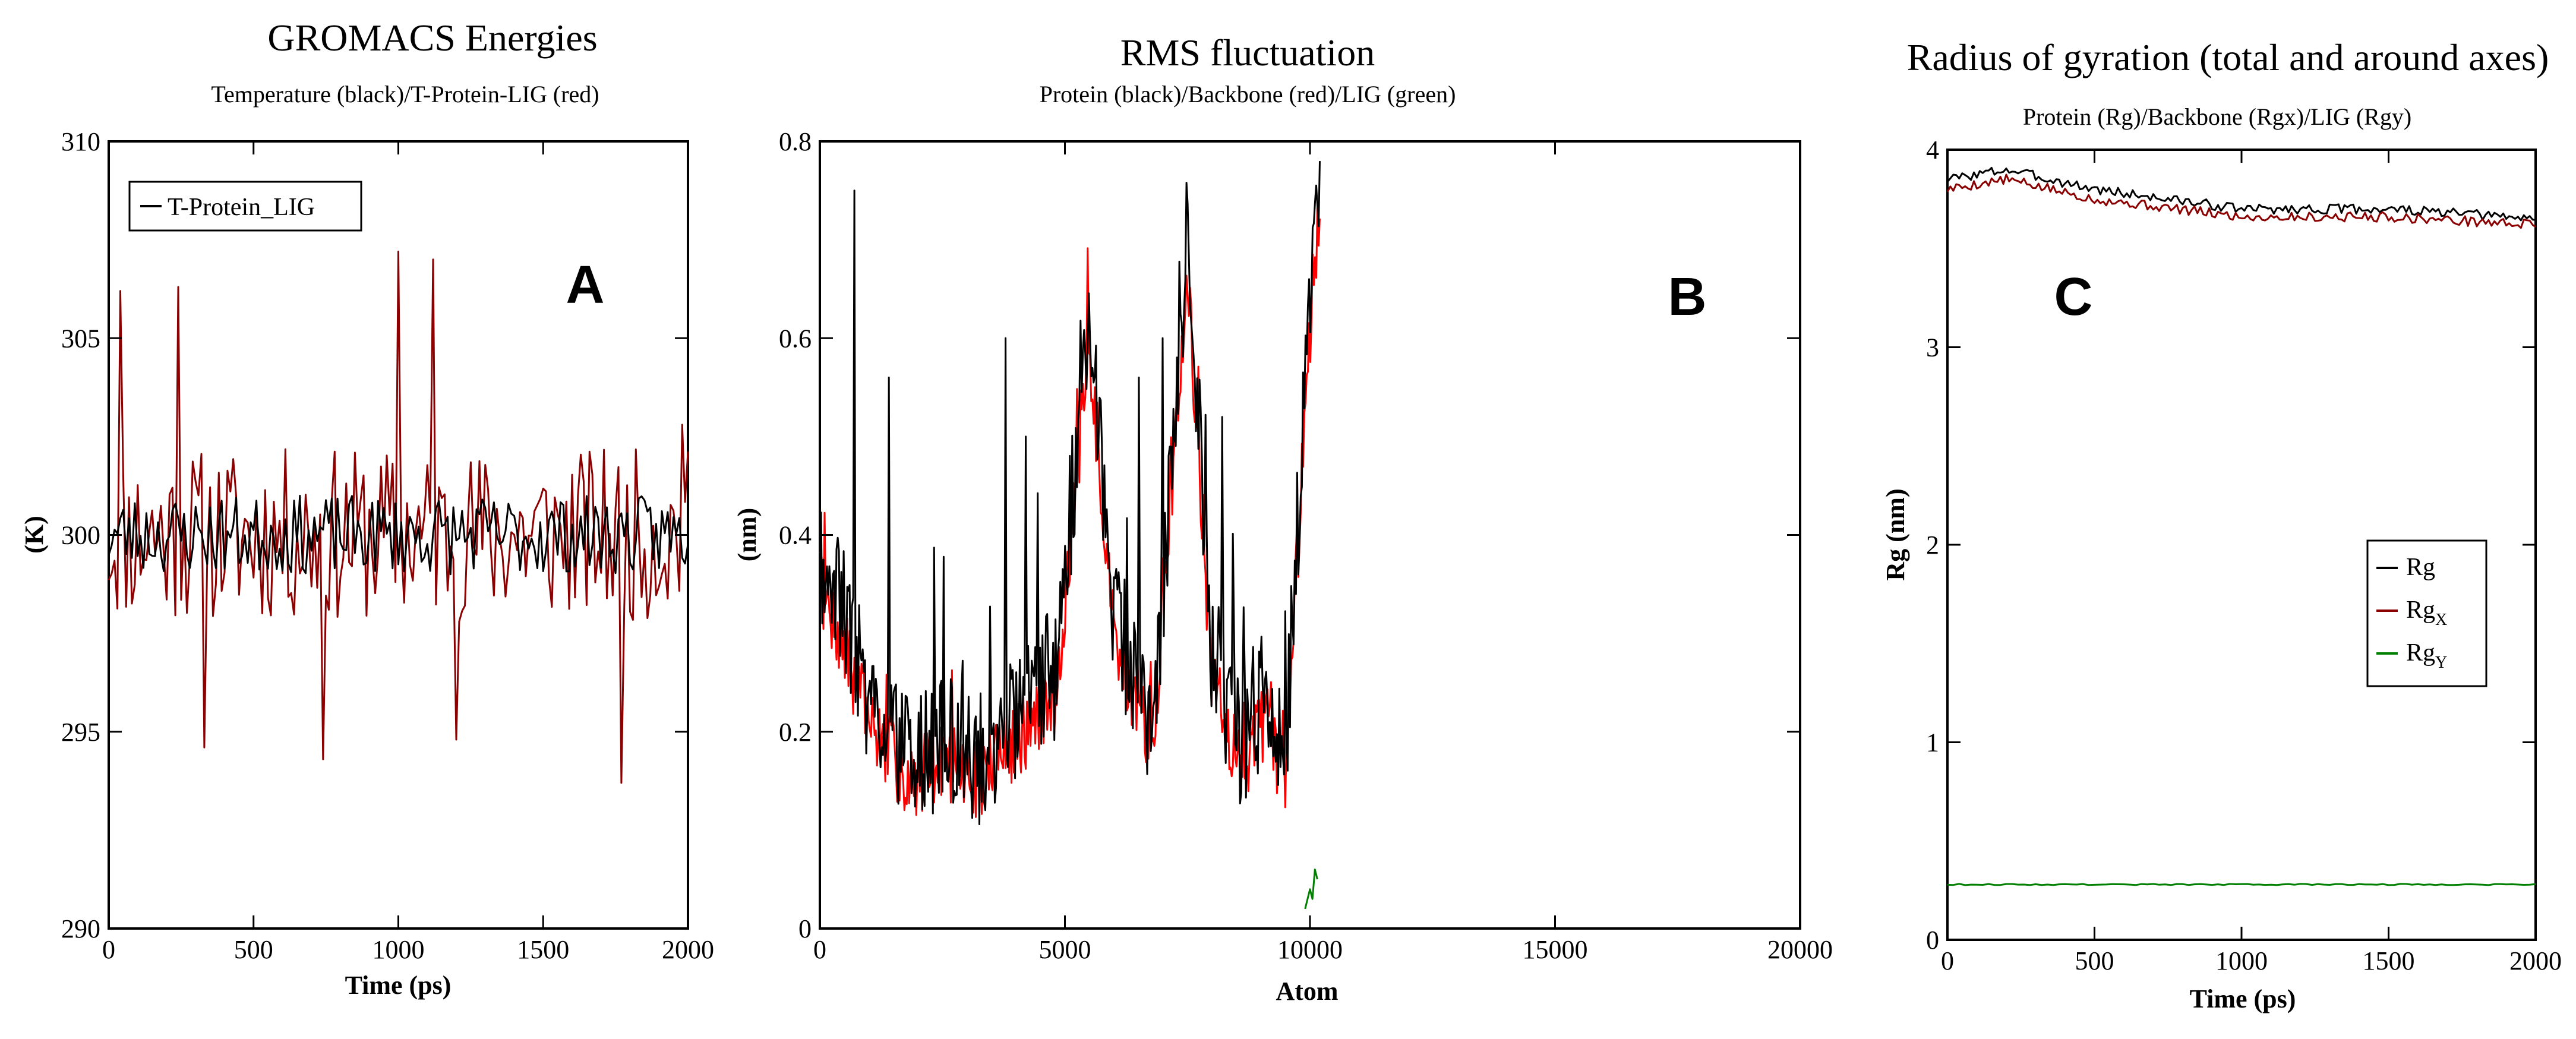 This screenshot has height=1039, width=2576. I want to click on panel-a-letter: A, so click(585, 285).